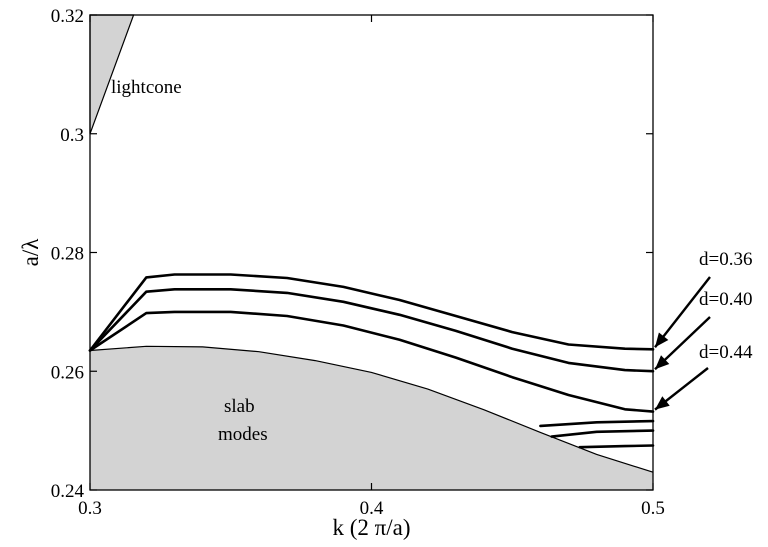 The width and height of the screenshot is (768, 547). I want to click on x-tick-label: 0.4, so click(372, 508).